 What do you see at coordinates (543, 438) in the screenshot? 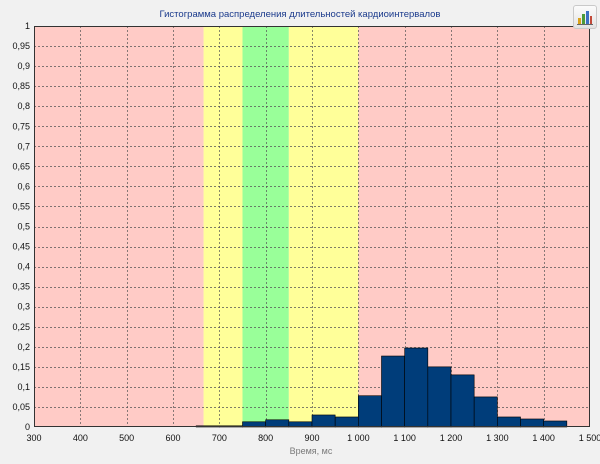
I see `x-tick-label: 1 400` at bounding box center [543, 438].